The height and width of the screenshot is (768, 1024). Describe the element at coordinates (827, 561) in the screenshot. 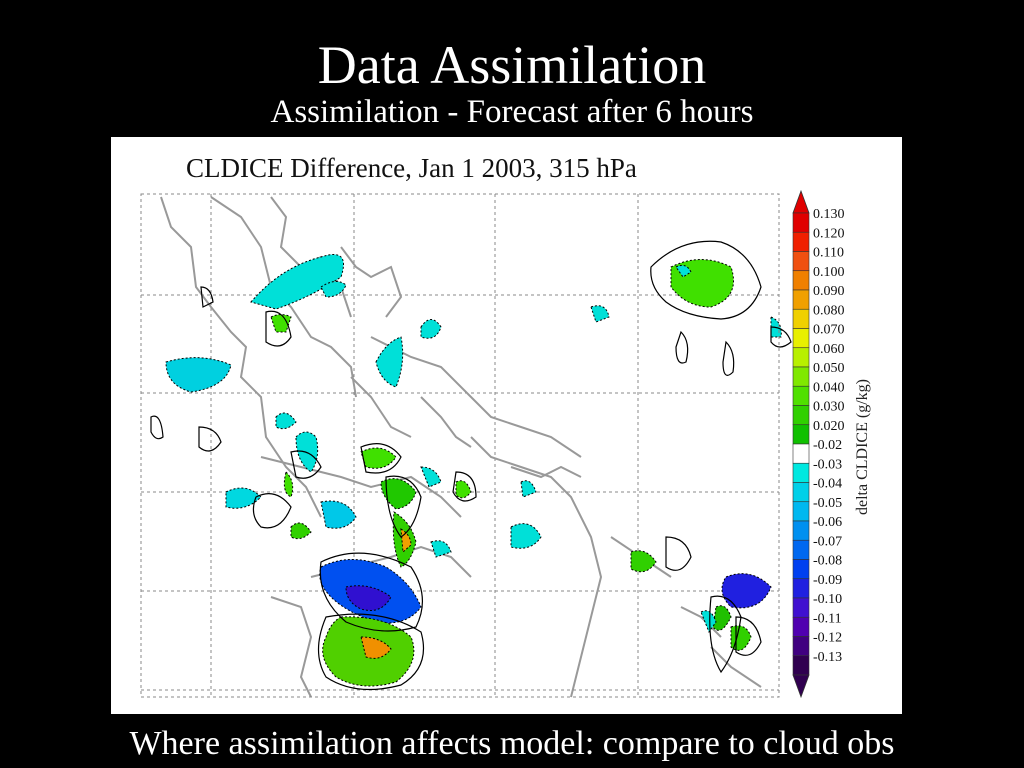

I see `colorbar-tick-label: -0.08` at that location.